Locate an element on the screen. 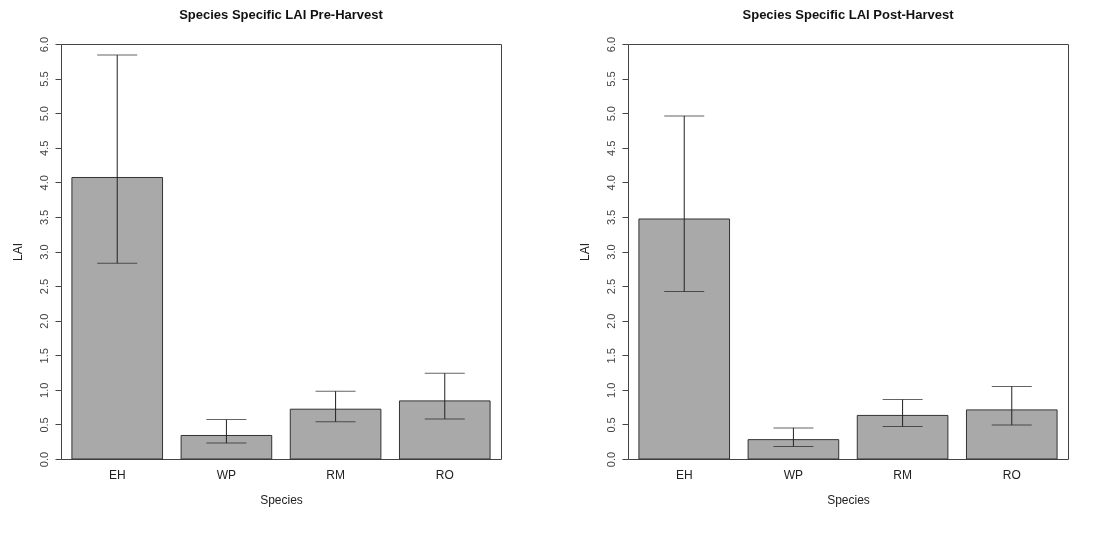 The image size is (1117, 544). chart-title: Species Specific LAI Post-Harvest is located at coordinates (848, 15).